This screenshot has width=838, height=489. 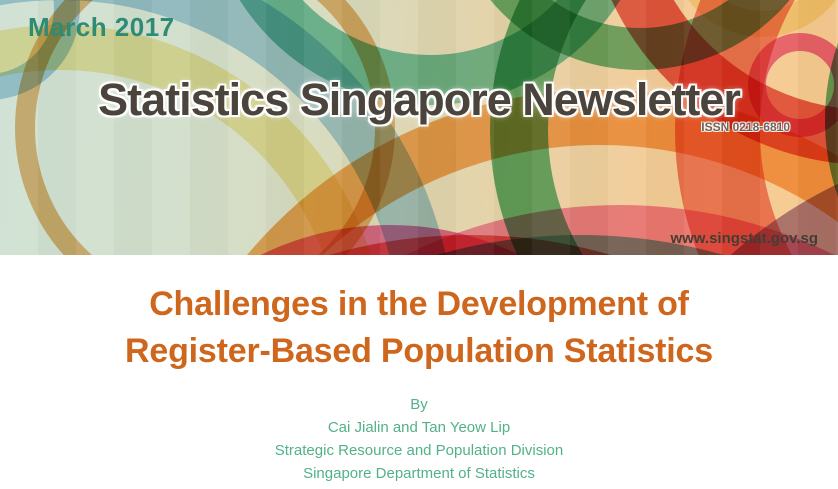 What do you see at coordinates (101, 27) in the screenshot?
I see `issue-date: March 2017` at bounding box center [101, 27].